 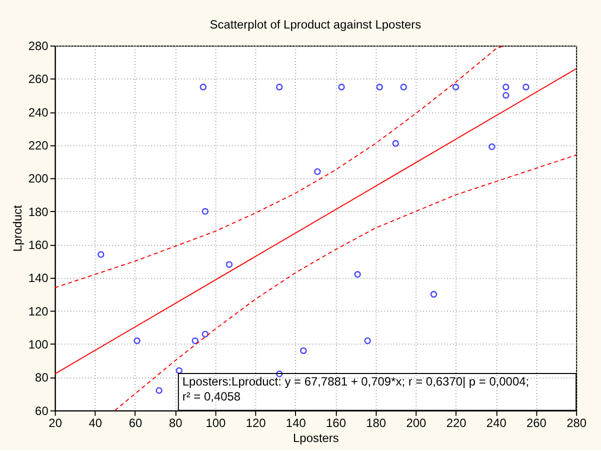 I want to click on x-tick-label: 60, so click(x=135, y=423).